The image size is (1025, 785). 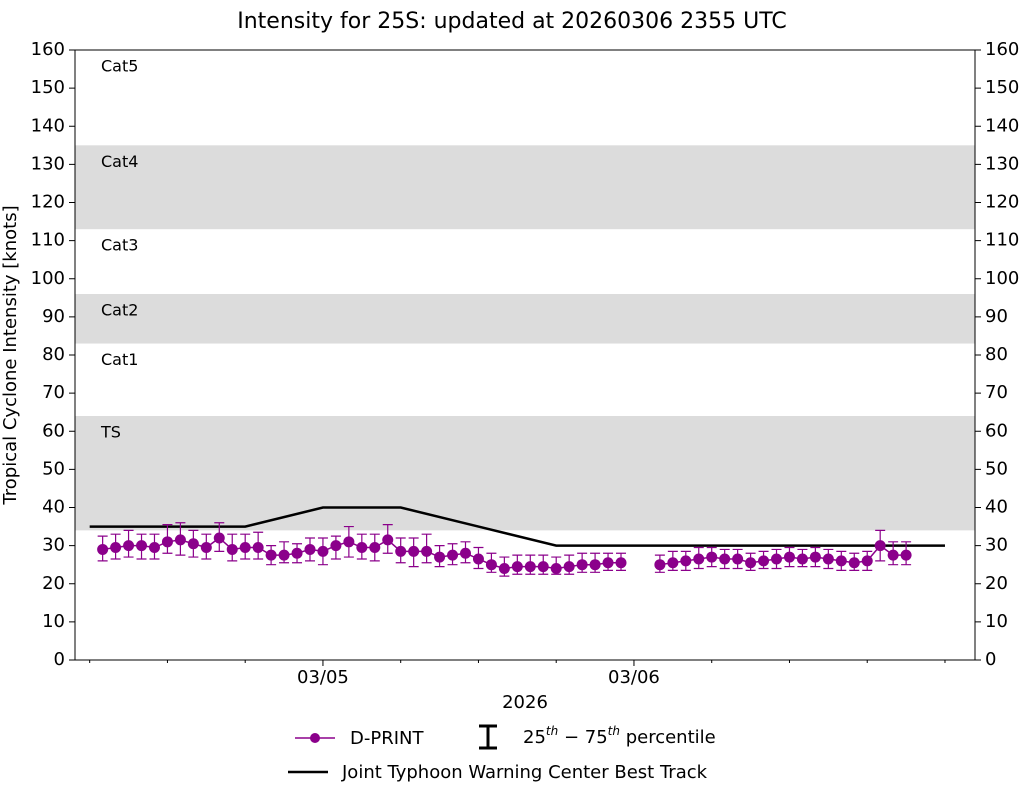 I want to click on y-tick-label: 50, so click(x=53, y=468).